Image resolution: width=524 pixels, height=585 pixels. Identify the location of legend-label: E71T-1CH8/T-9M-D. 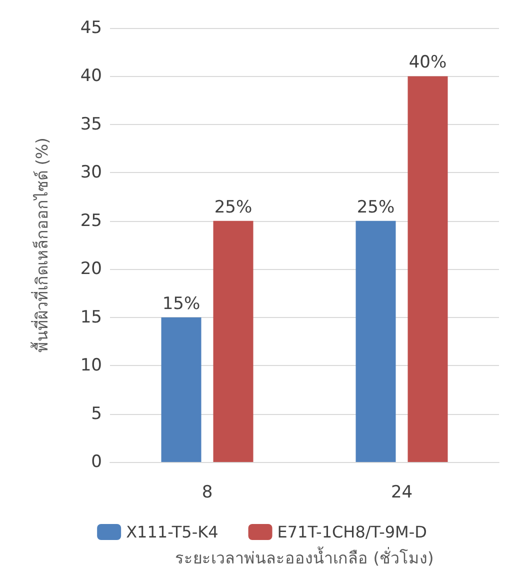
(352, 532).